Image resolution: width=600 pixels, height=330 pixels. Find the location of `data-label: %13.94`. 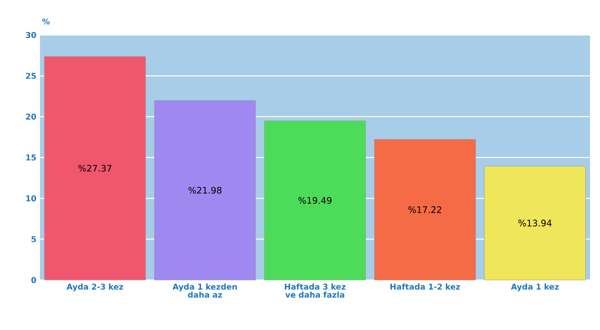

data-label: %13.94 is located at coordinates (535, 223).